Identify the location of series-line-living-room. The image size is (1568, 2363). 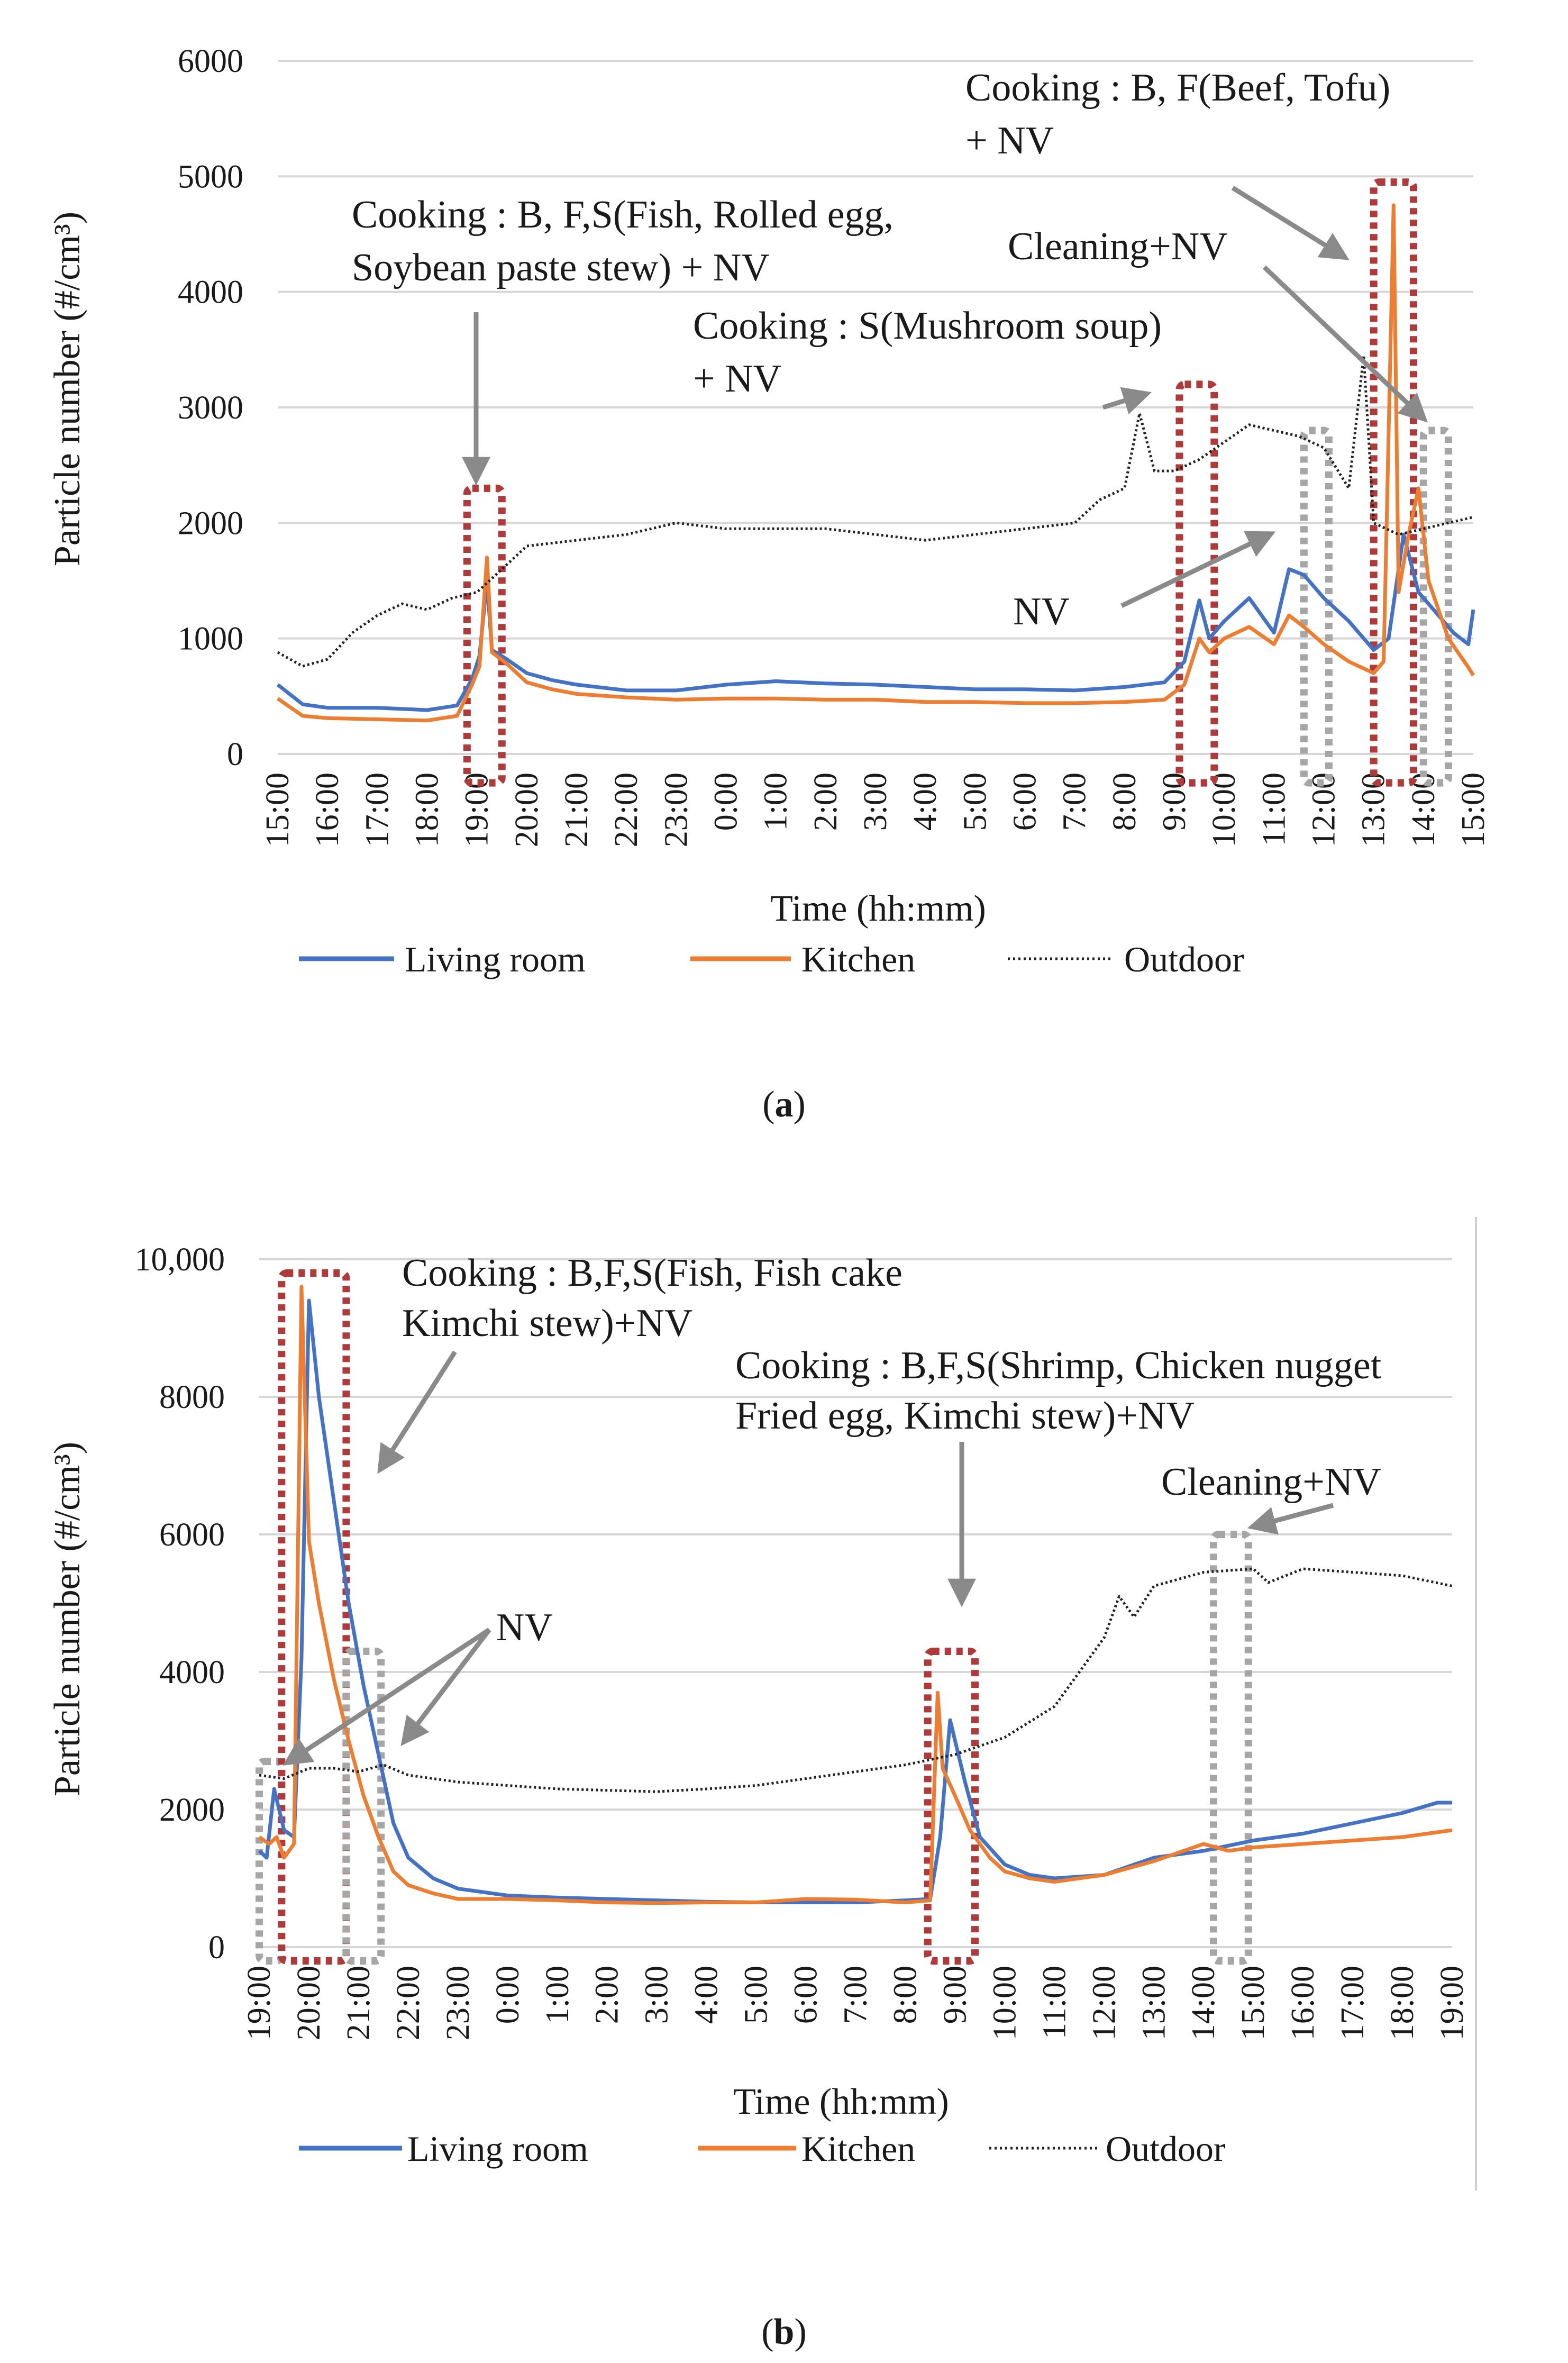
(875, 622).